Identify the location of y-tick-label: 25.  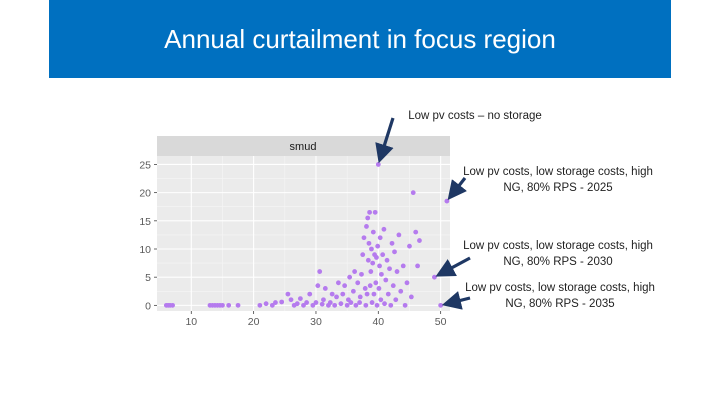
(145, 165).